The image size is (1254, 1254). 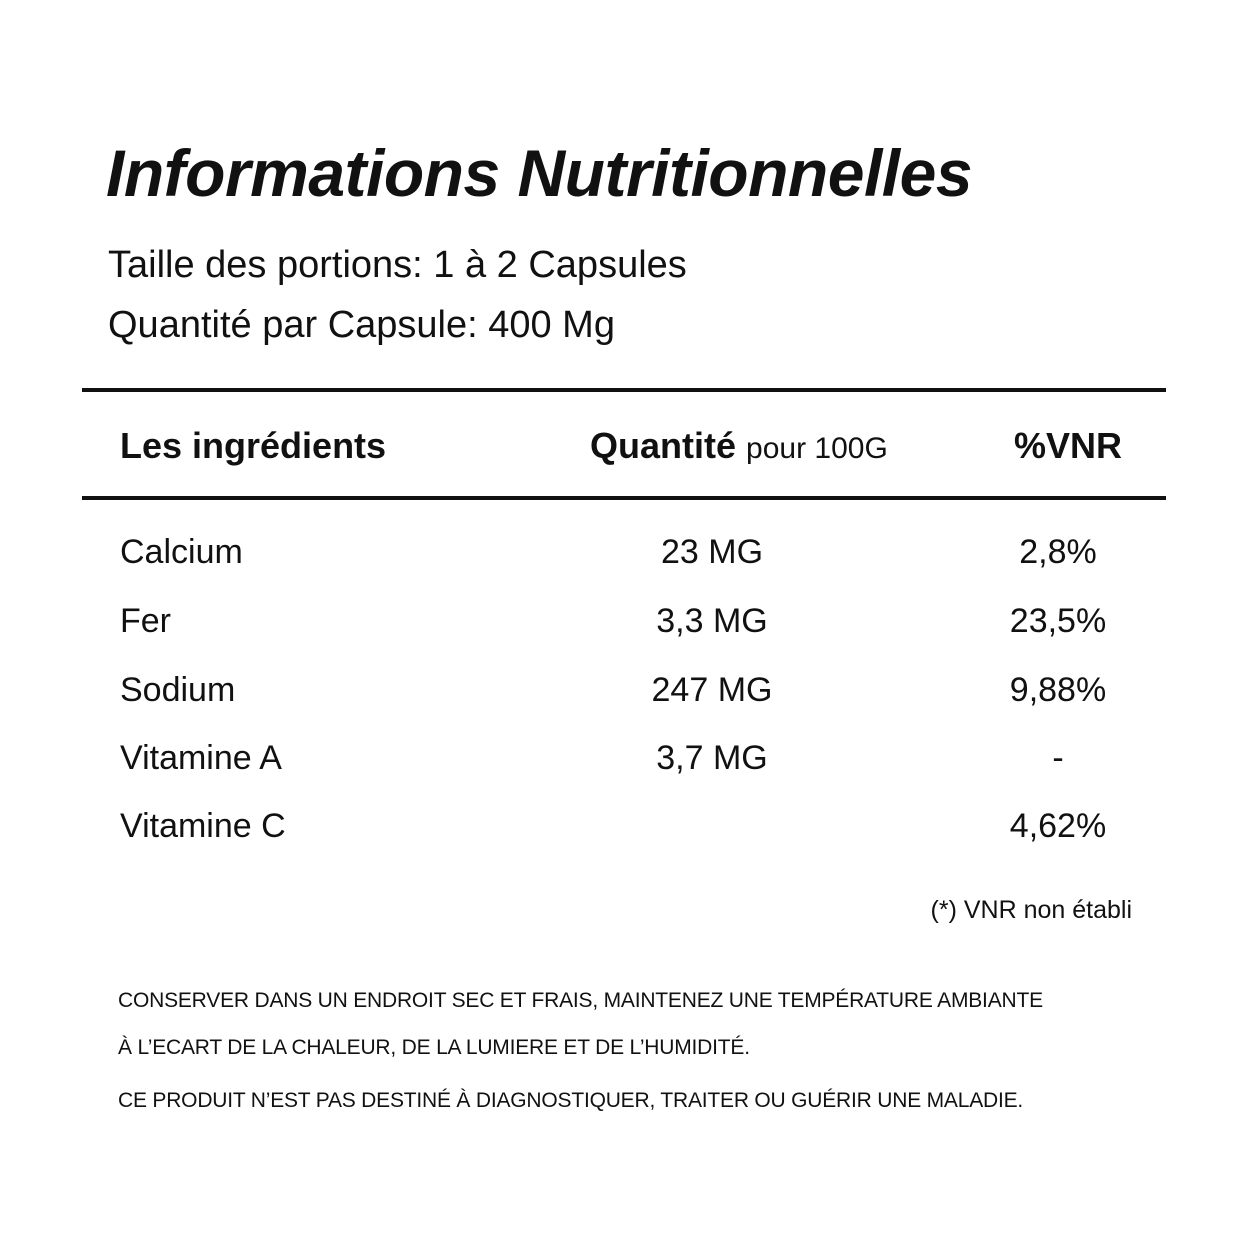 I want to click on ingredient-name: Vitamine C, so click(x=203, y=826).